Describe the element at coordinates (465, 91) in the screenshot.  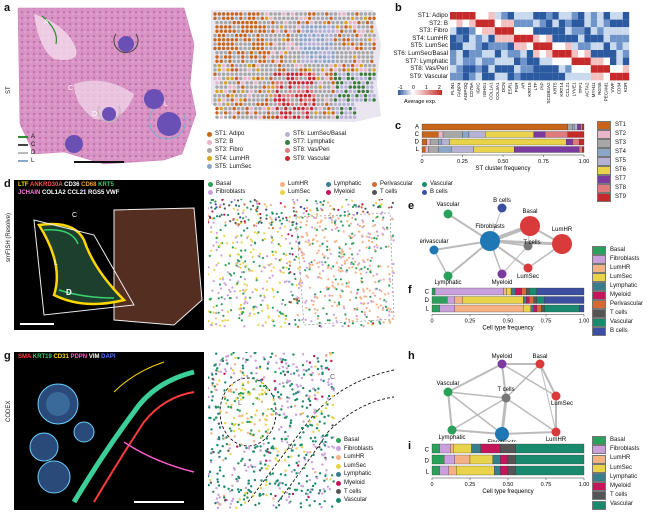
I see `heatmap-gene-label: ADIPOQ` at that location.